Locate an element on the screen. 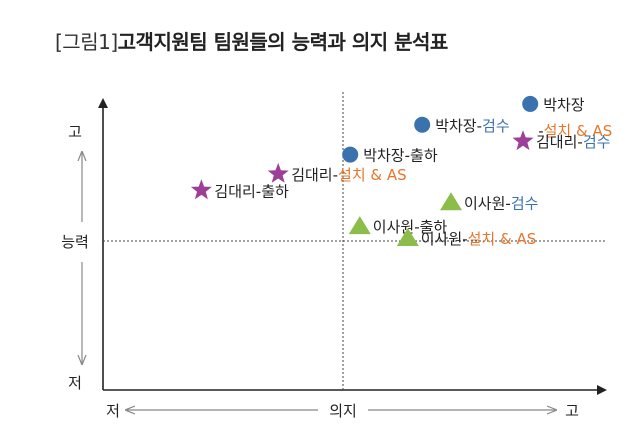  x-axis-title: 의지 is located at coordinates (343, 411).